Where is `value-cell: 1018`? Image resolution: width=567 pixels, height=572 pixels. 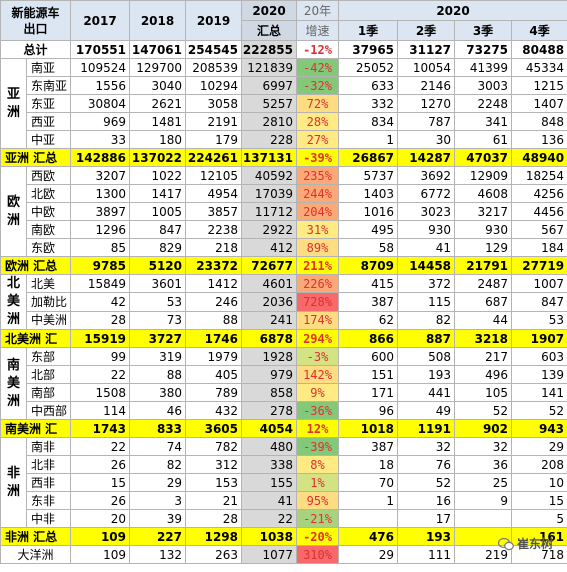
value-cell: 1018 is located at coordinates (368, 428).